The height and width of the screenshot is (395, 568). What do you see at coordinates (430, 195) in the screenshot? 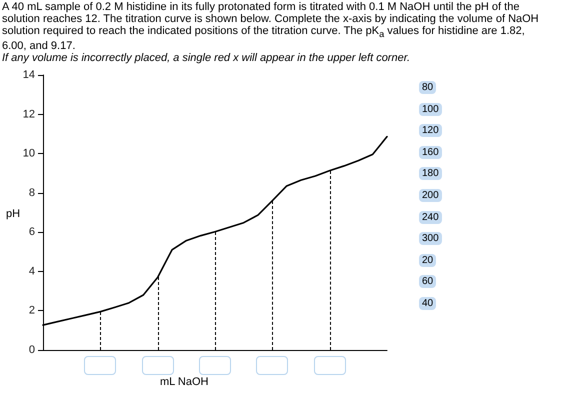
I see `text: 200` at bounding box center [430, 195].